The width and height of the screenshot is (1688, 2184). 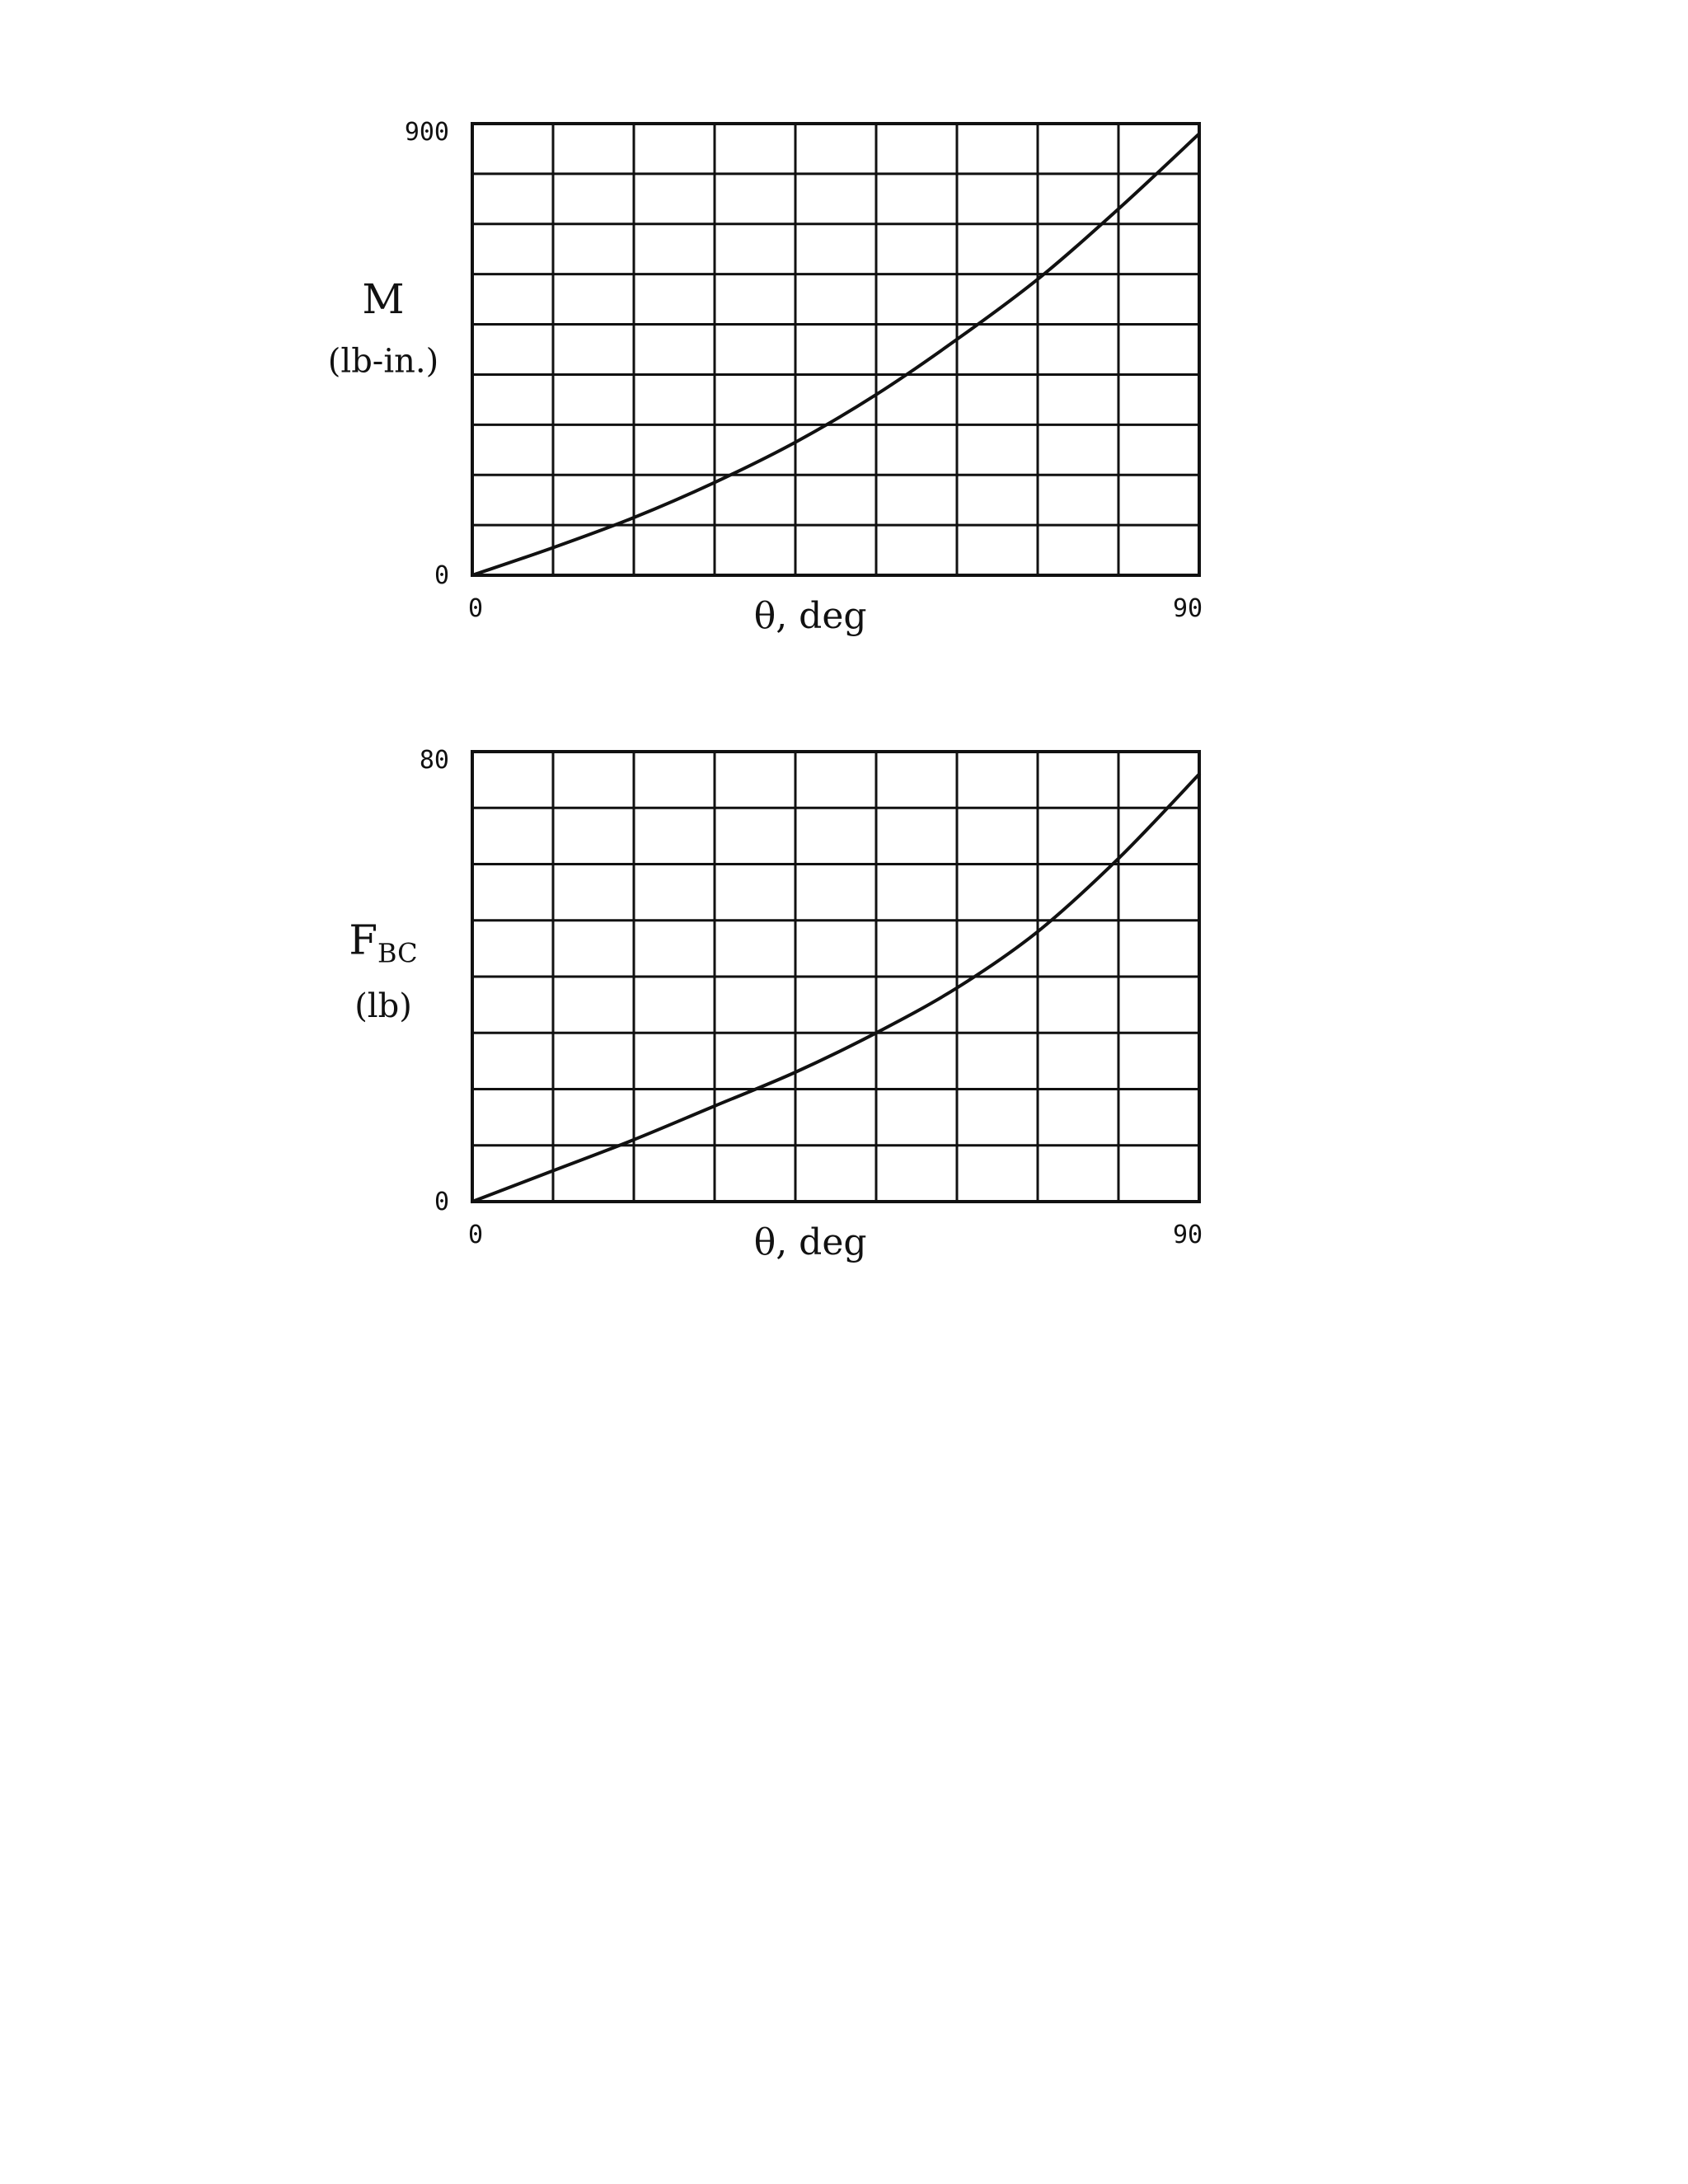 I want to click on chart-force-ylabel: FBC, so click(x=383, y=942).